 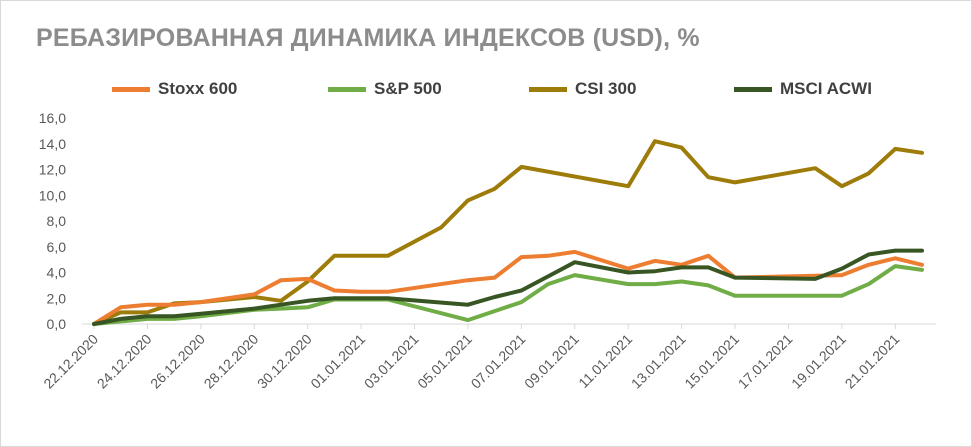 What do you see at coordinates (52, 170) in the screenshot?
I see `y-tick-label: 12,0` at bounding box center [52, 170].